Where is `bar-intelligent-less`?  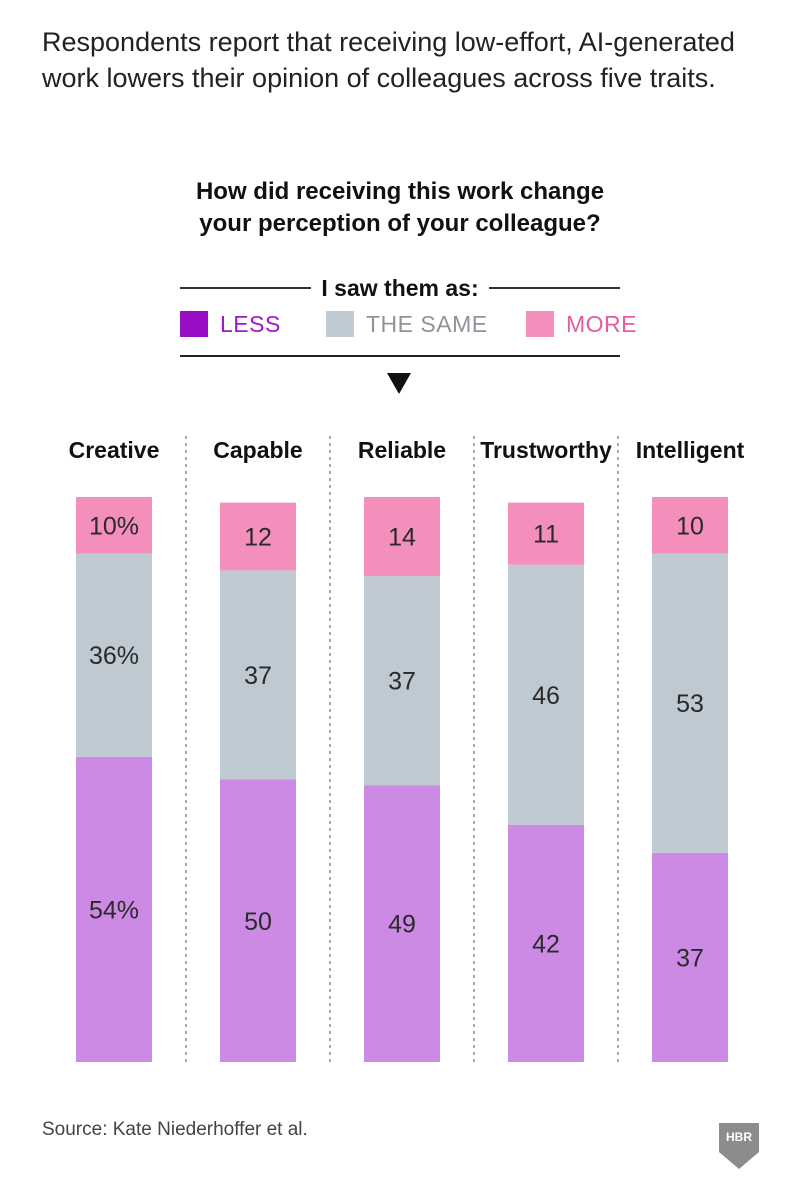
bar-intelligent-less is located at coordinates (690, 957).